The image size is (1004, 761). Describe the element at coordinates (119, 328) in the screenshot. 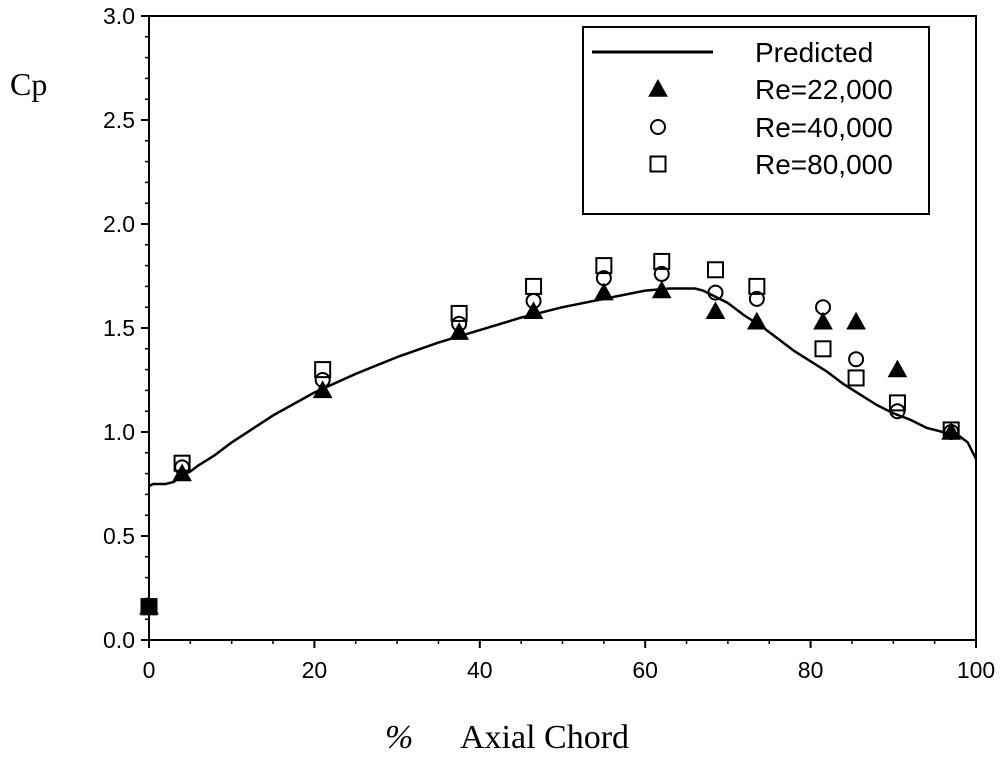

I see `y-tick-label: 1.5` at that location.